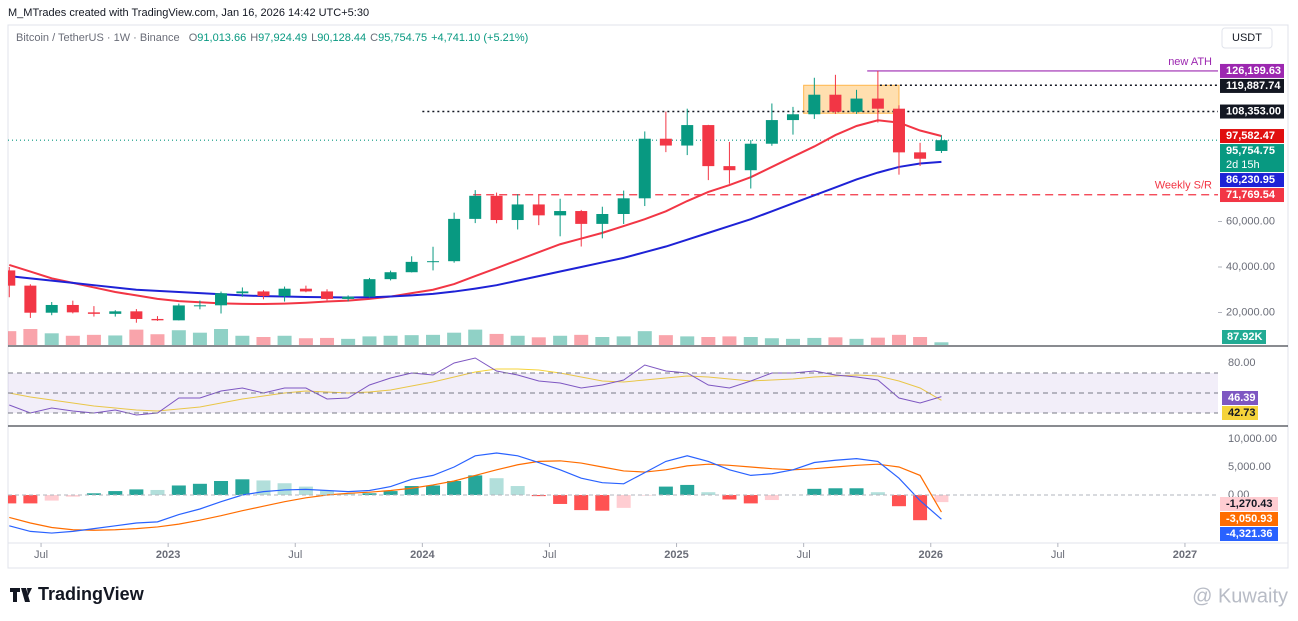  What do you see at coordinates (374, 38) in the screenshot?
I see `ohlc-key: C` at bounding box center [374, 38].